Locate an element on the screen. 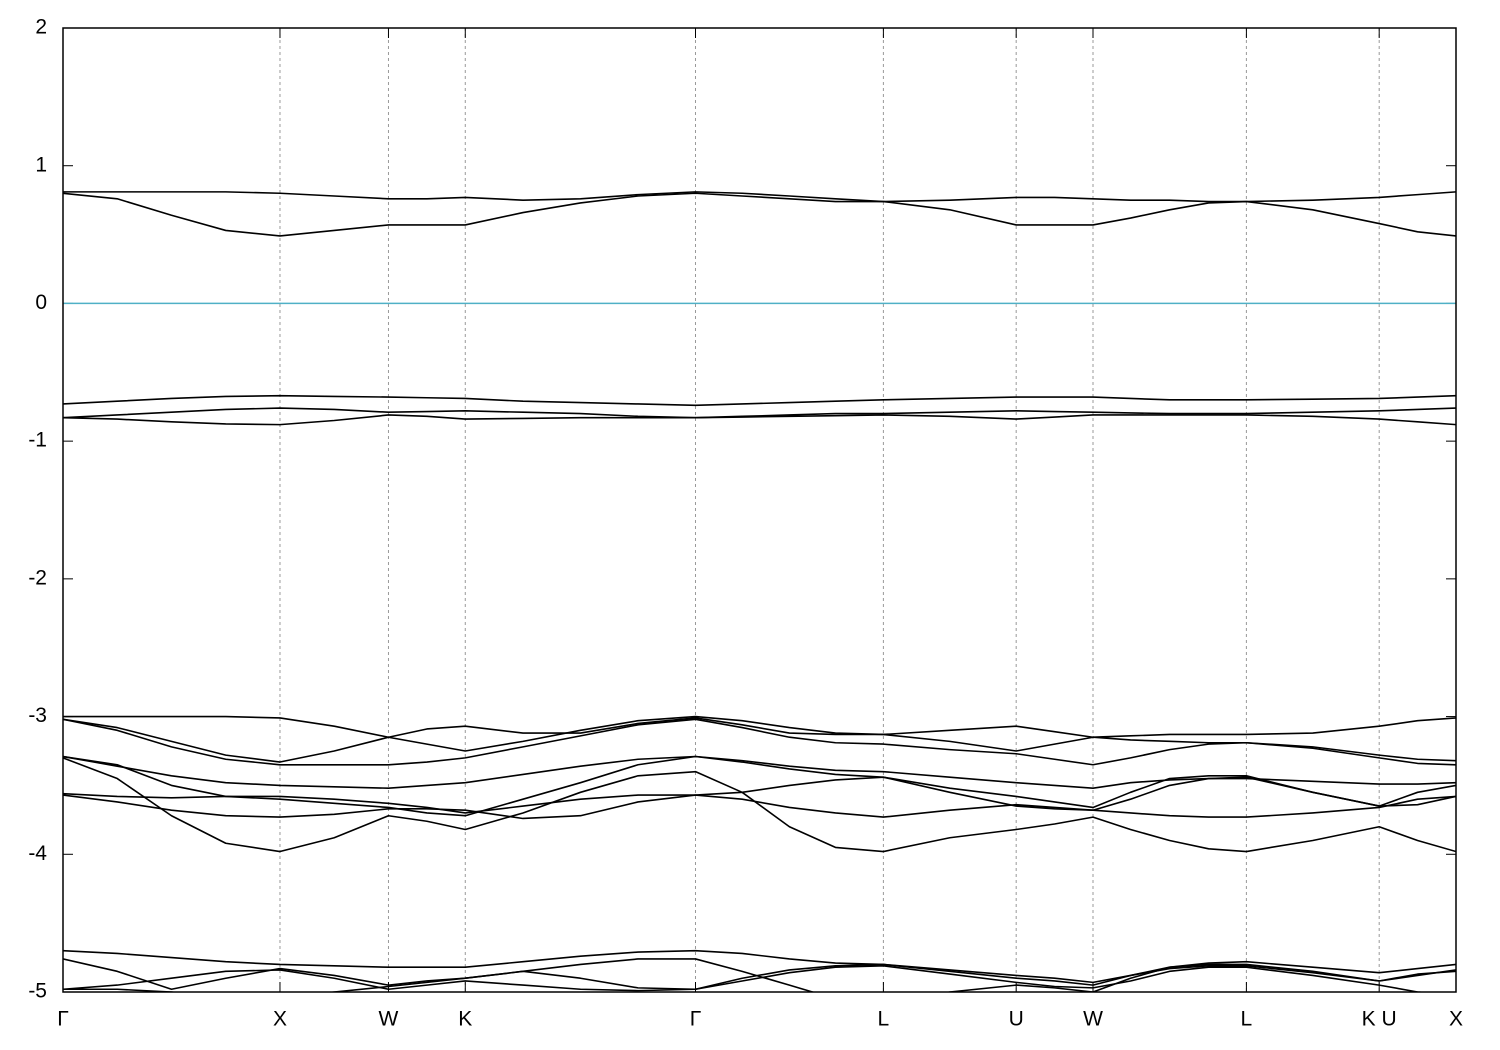 This screenshot has height=1050, width=1500. x-tick-label: K U is located at coordinates (1379, 1019).